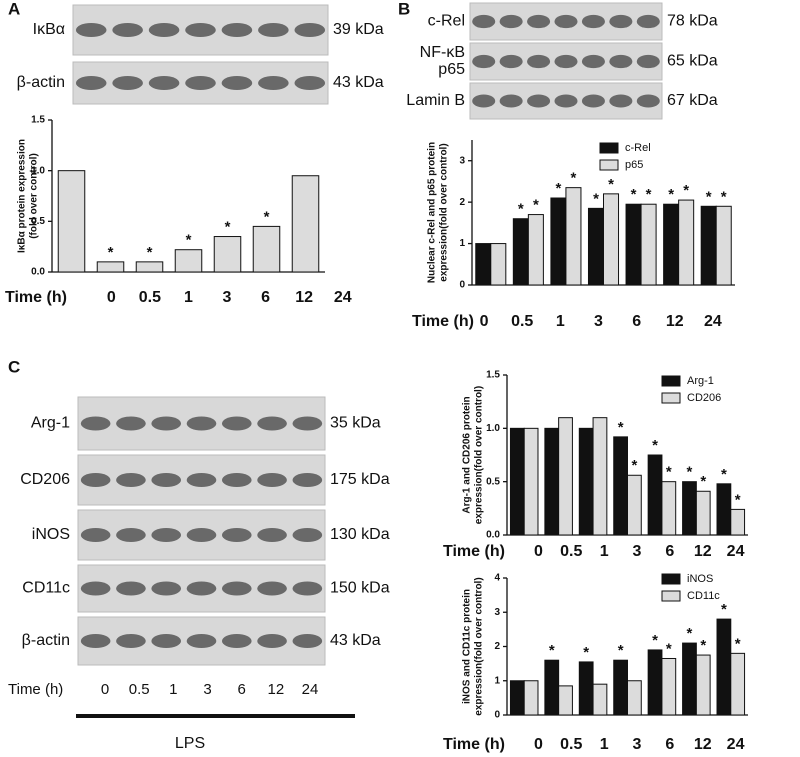 The height and width of the screenshot is (757, 800). What do you see at coordinates (358, 29) in the screenshot?
I see `blot-size: 39 kDa` at bounding box center [358, 29].